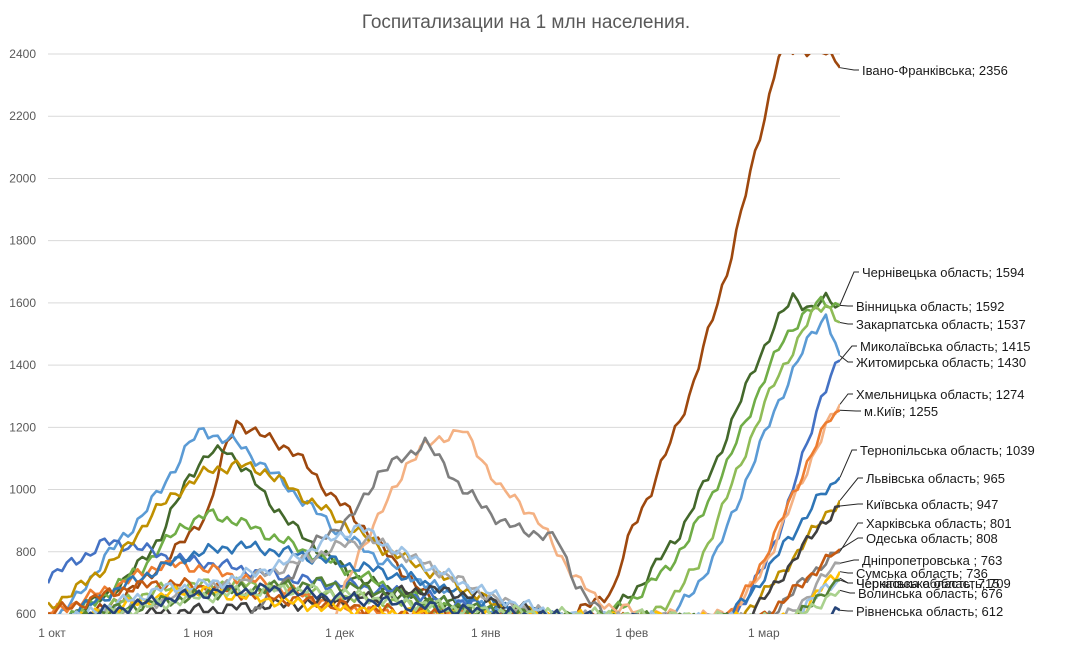 The height and width of the screenshot is (650, 1088). I want to click on series-label-волинська-область: Волинська область; 676, so click(930, 593).